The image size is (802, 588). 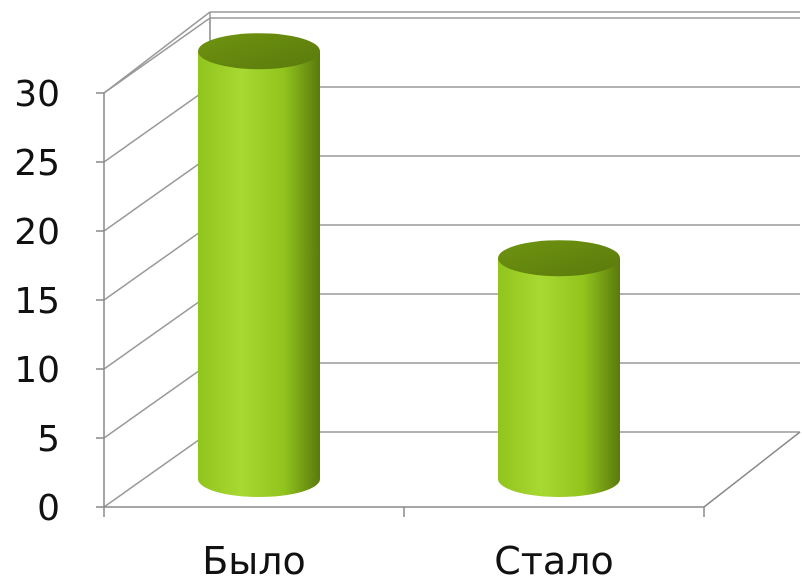 I want to click on y-tick-label: 30, so click(x=37, y=94).